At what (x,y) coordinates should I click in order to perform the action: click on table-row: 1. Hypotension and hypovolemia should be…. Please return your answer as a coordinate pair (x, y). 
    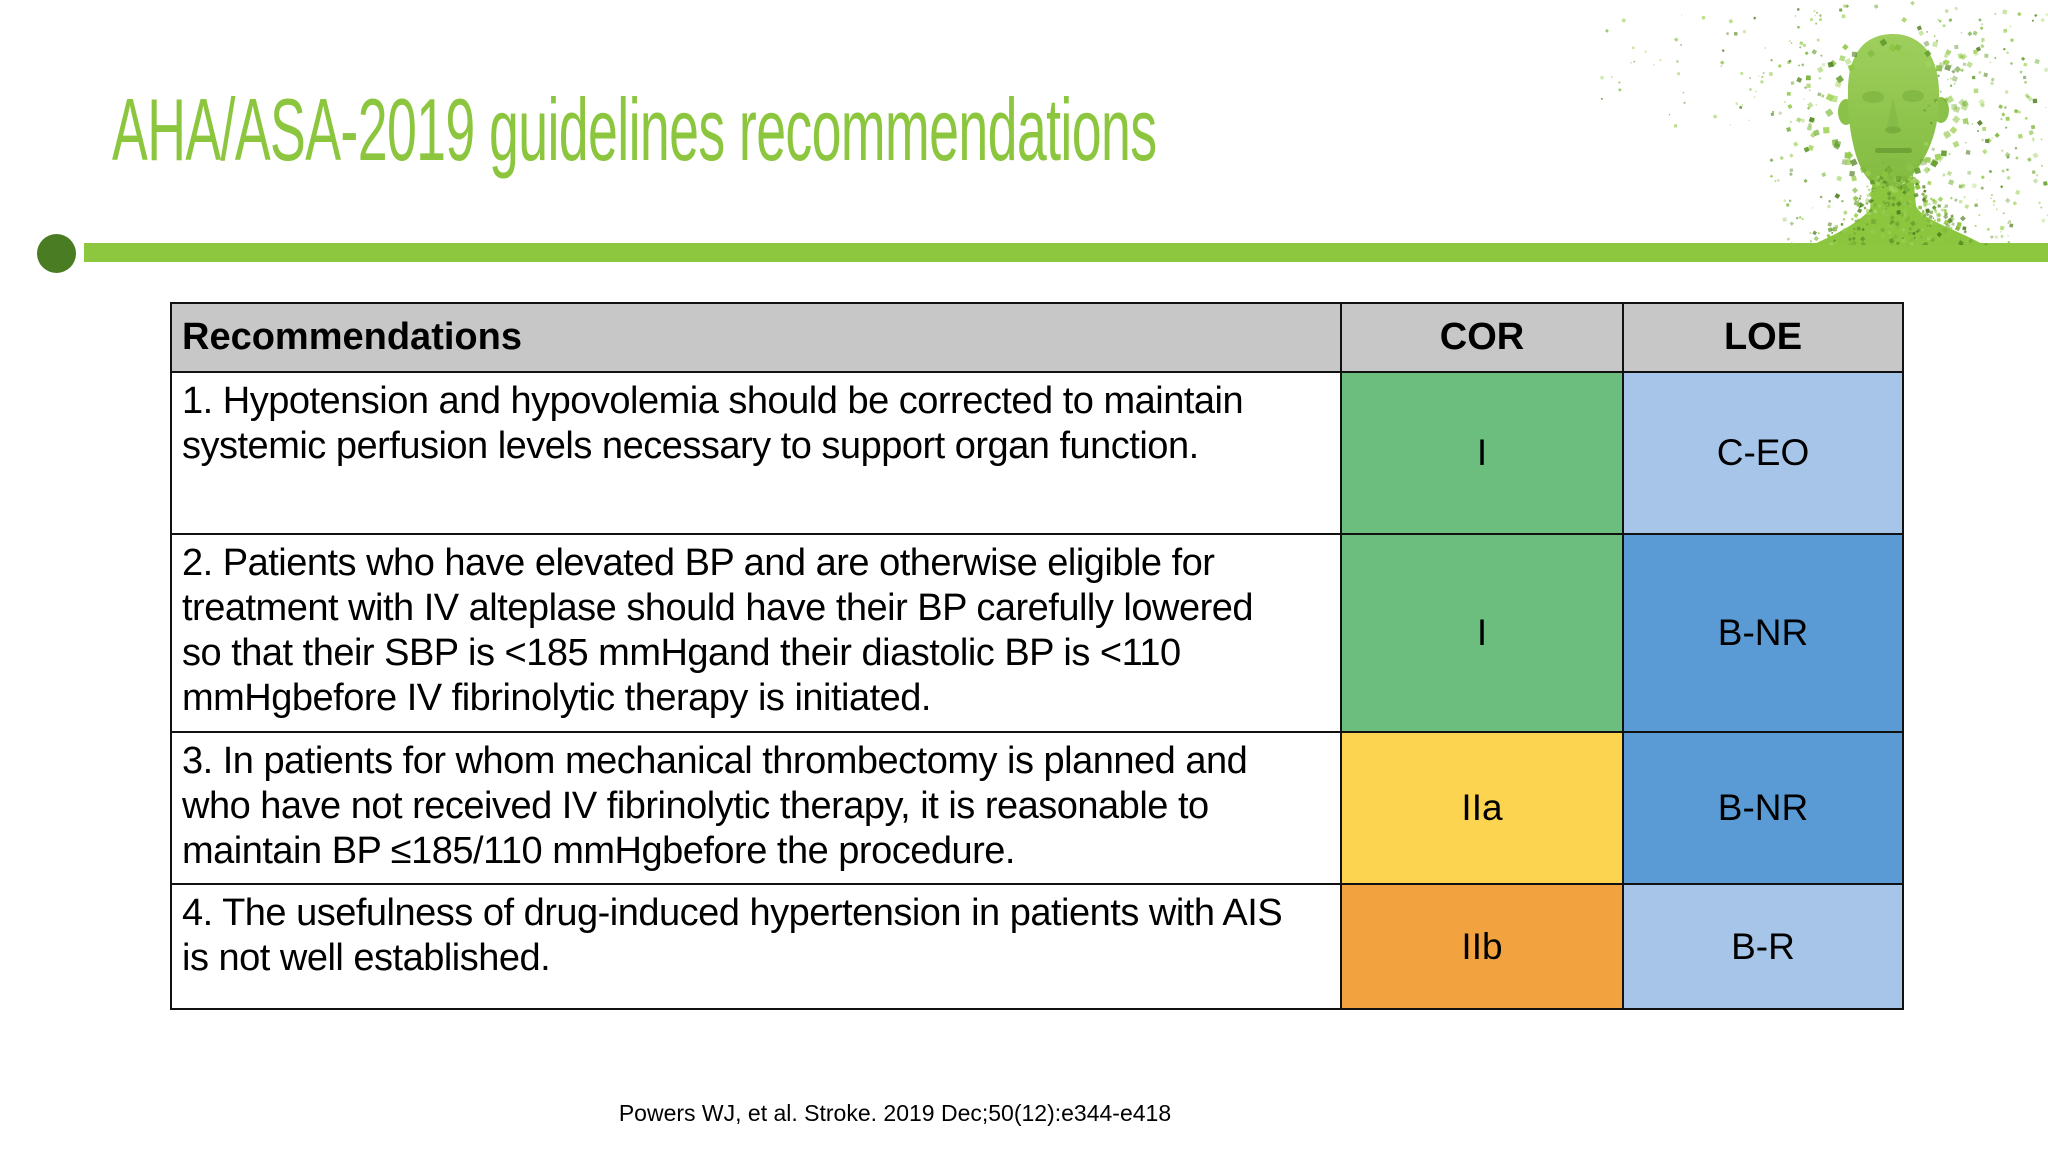
    Looking at the image, I should click on (1037, 453).